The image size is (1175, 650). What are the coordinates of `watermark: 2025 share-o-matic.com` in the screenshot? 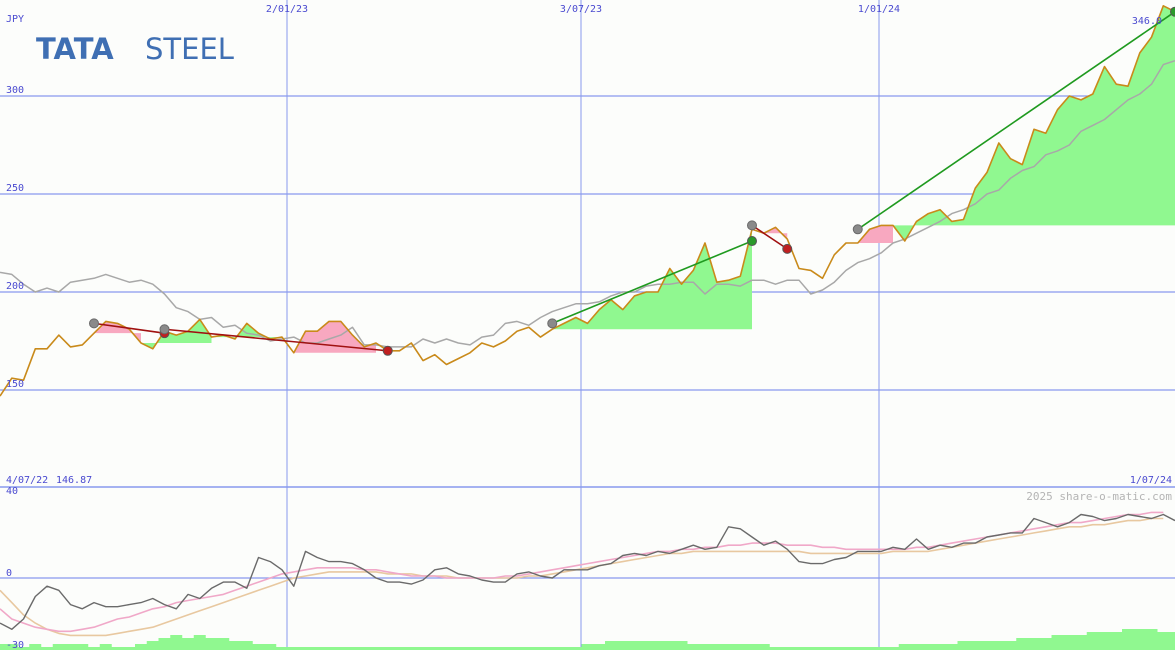 It's located at (1099, 496).